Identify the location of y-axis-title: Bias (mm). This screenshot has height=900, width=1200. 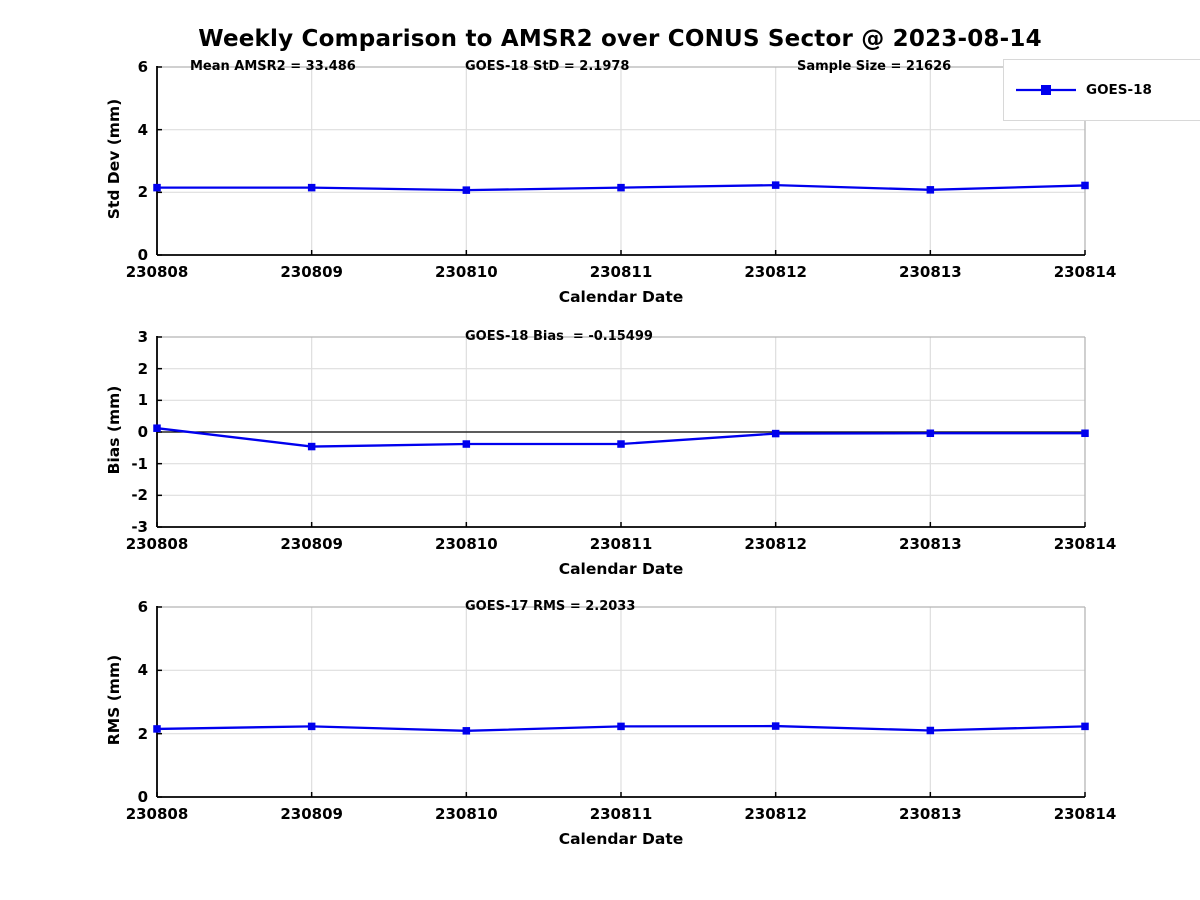
(114, 430).